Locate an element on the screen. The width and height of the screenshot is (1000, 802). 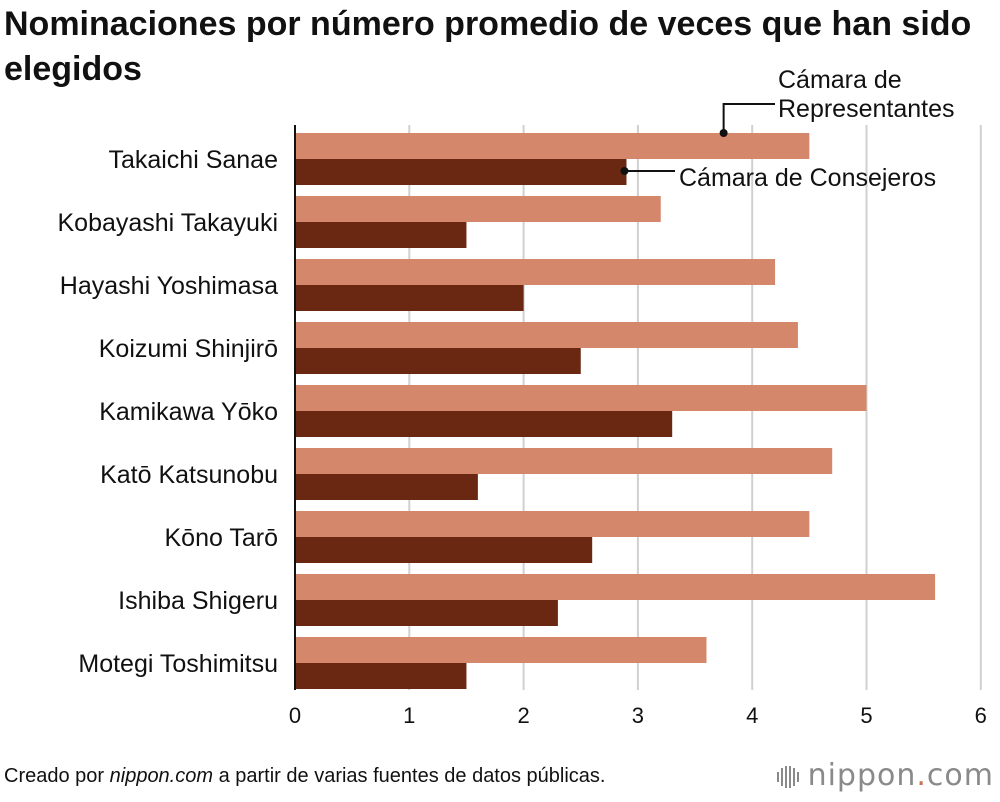
brand-tld: com is located at coordinates (960, 775).